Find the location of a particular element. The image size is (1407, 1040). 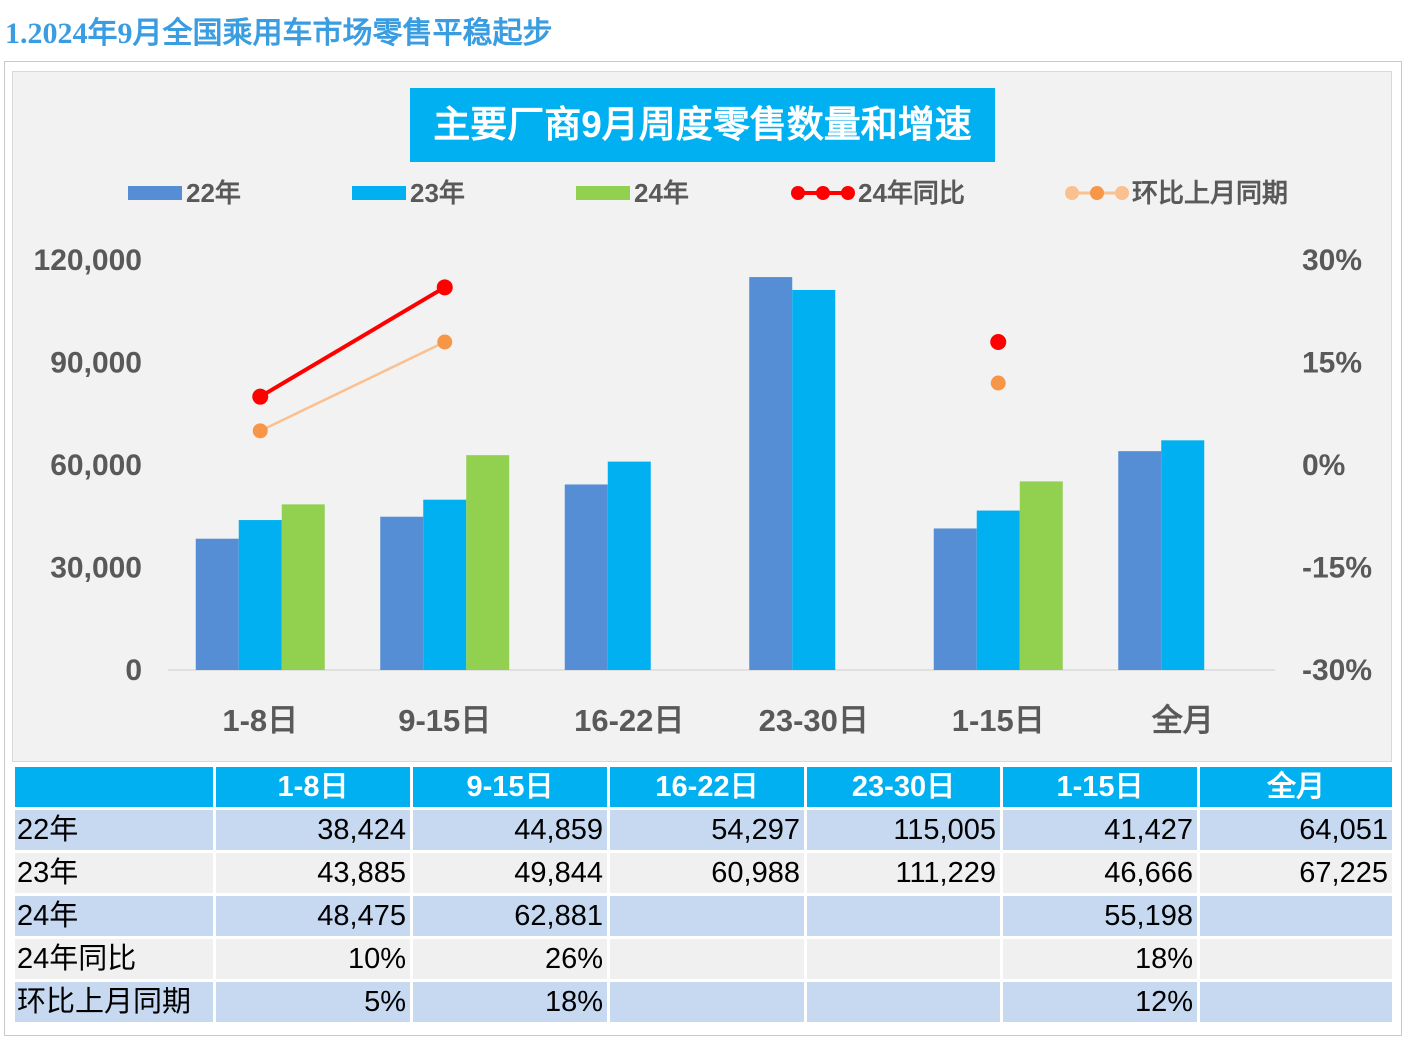

right-axis-tick-label: 15% is located at coordinates (1332, 363).